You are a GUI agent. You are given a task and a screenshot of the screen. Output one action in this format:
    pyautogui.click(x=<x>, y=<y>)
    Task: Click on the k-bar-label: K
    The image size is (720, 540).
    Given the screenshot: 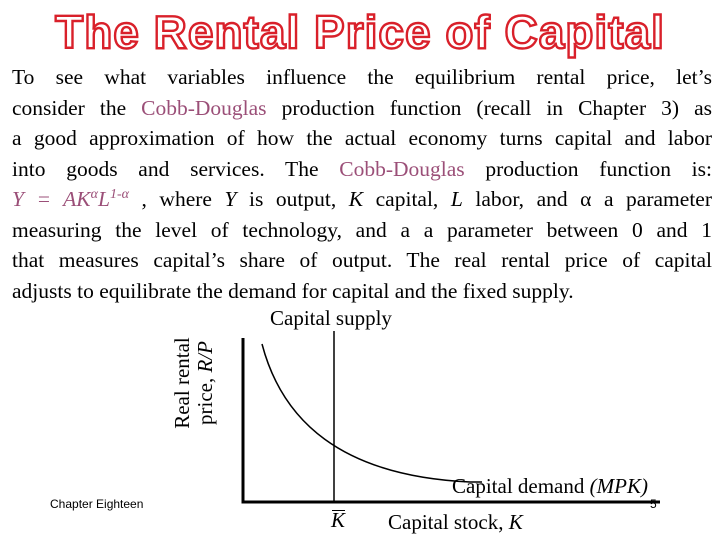 What is the action you would take?
    pyautogui.click(x=338, y=520)
    